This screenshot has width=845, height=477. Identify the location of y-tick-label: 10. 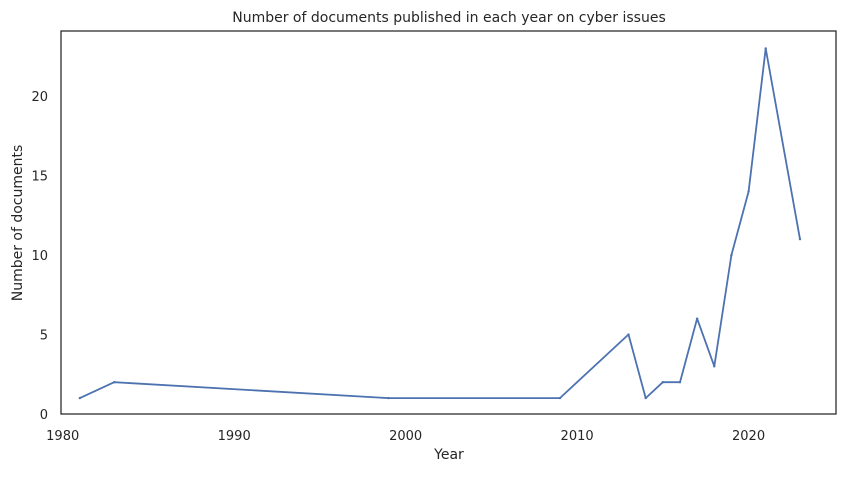
(39, 256).